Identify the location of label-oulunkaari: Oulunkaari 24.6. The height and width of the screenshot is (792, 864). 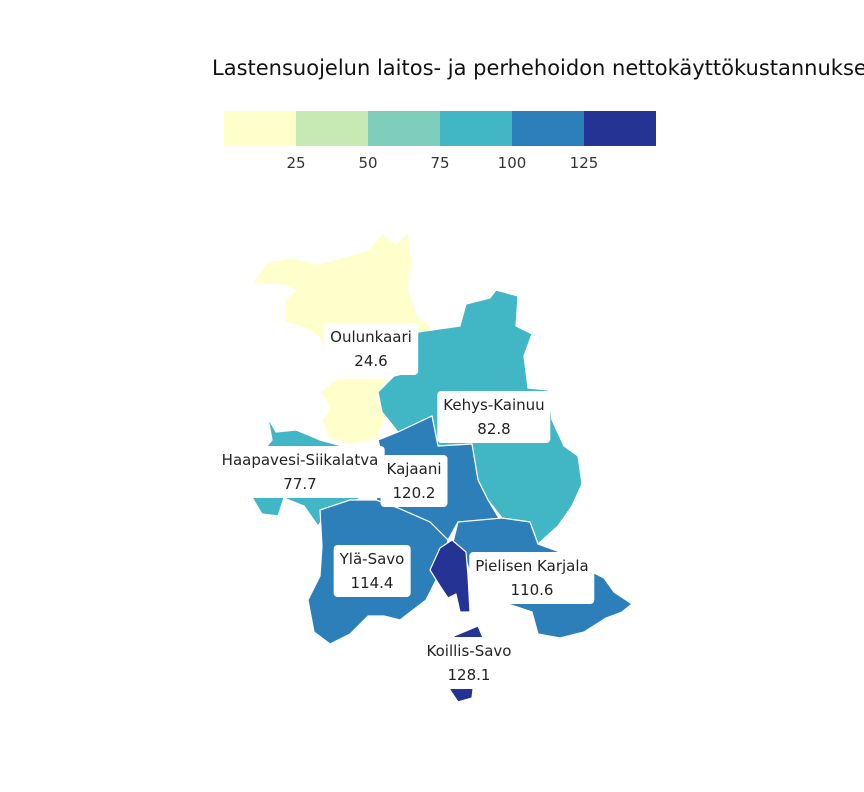
(371, 349).